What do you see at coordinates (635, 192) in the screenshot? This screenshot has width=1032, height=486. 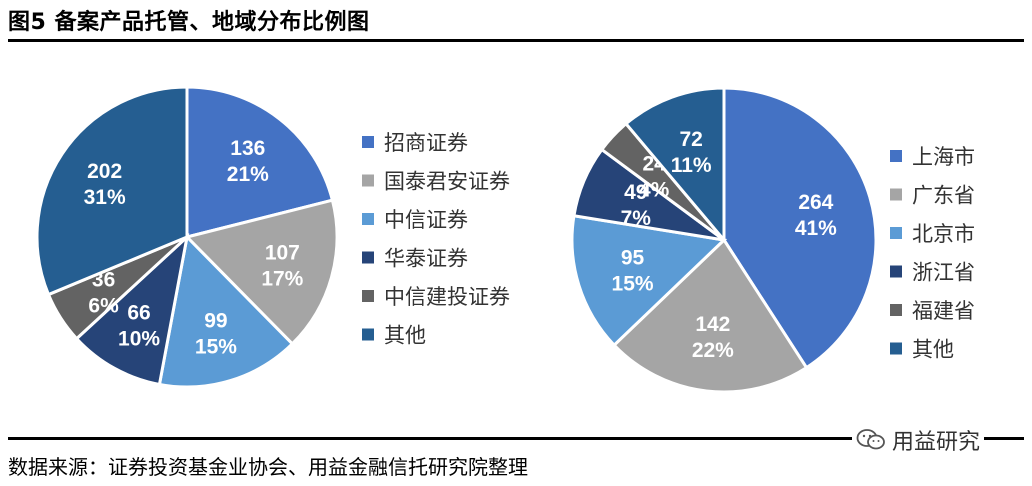 I see `pie2-value-label-3: 49` at bounding box center [635, 192].